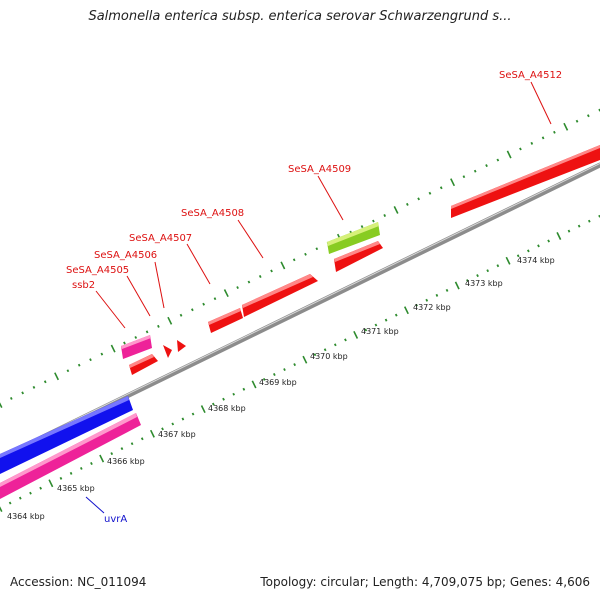  I want to click on leader-sesa-a4505, so click(138, 296).